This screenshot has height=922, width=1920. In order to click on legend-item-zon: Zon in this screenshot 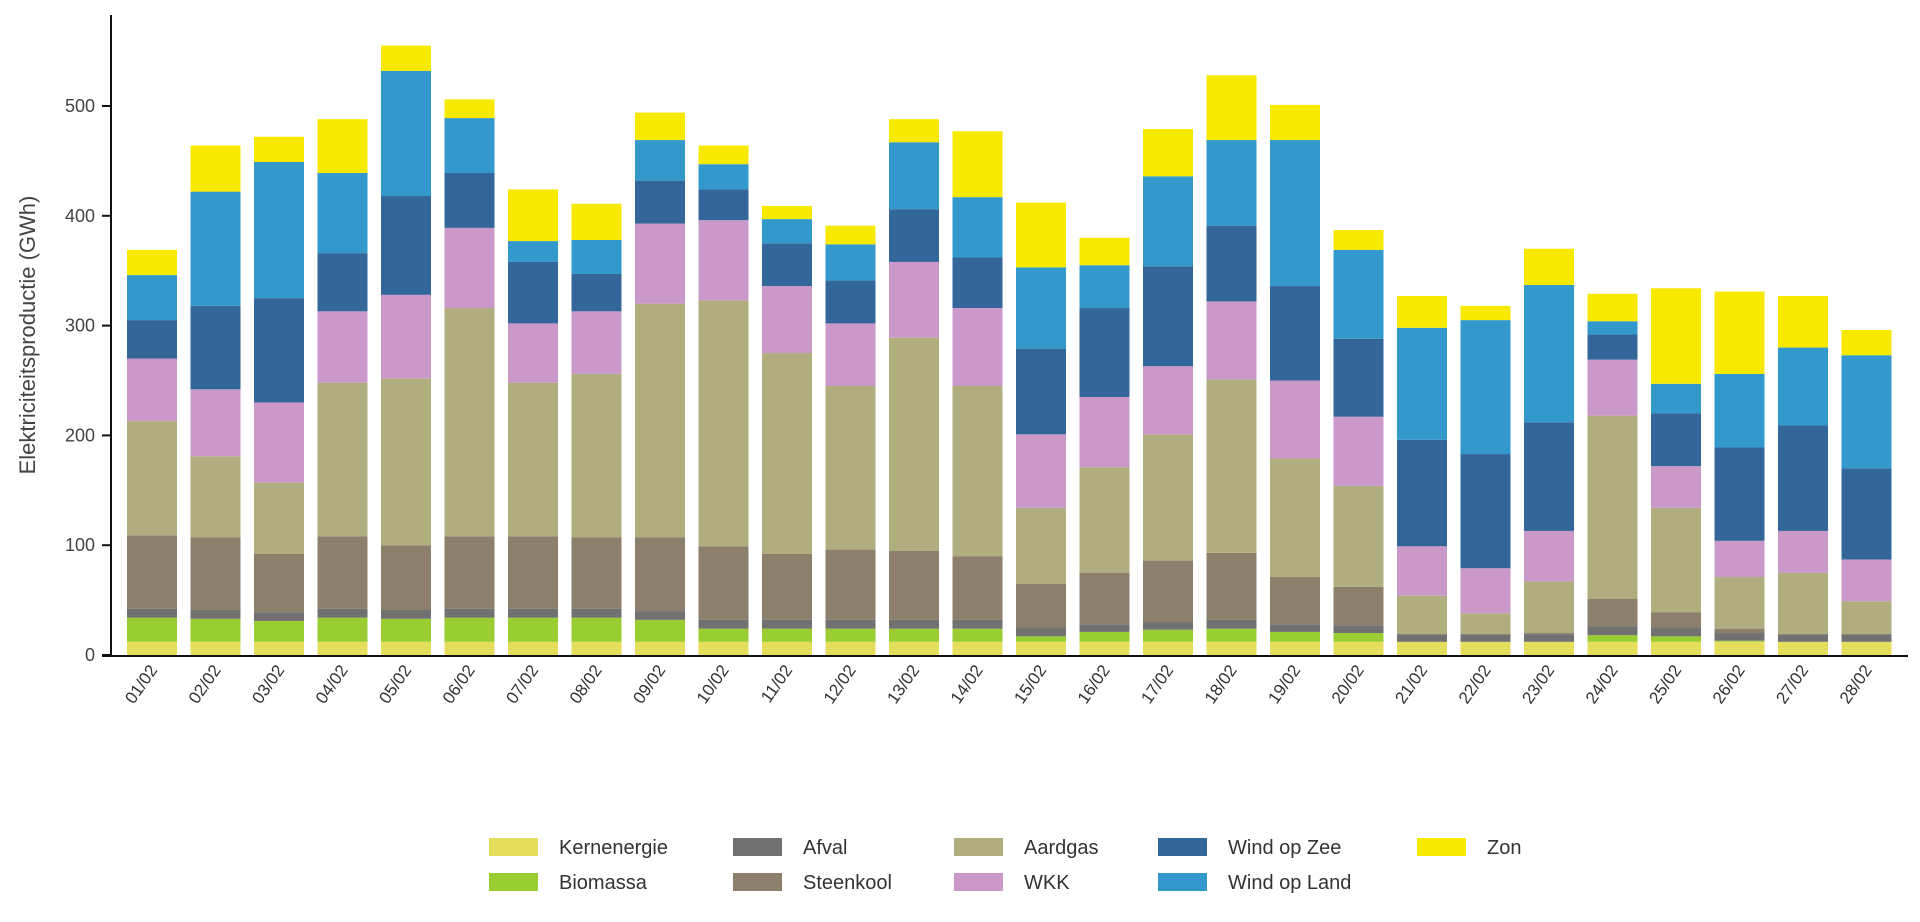, I will do `click(1469, 848)`.